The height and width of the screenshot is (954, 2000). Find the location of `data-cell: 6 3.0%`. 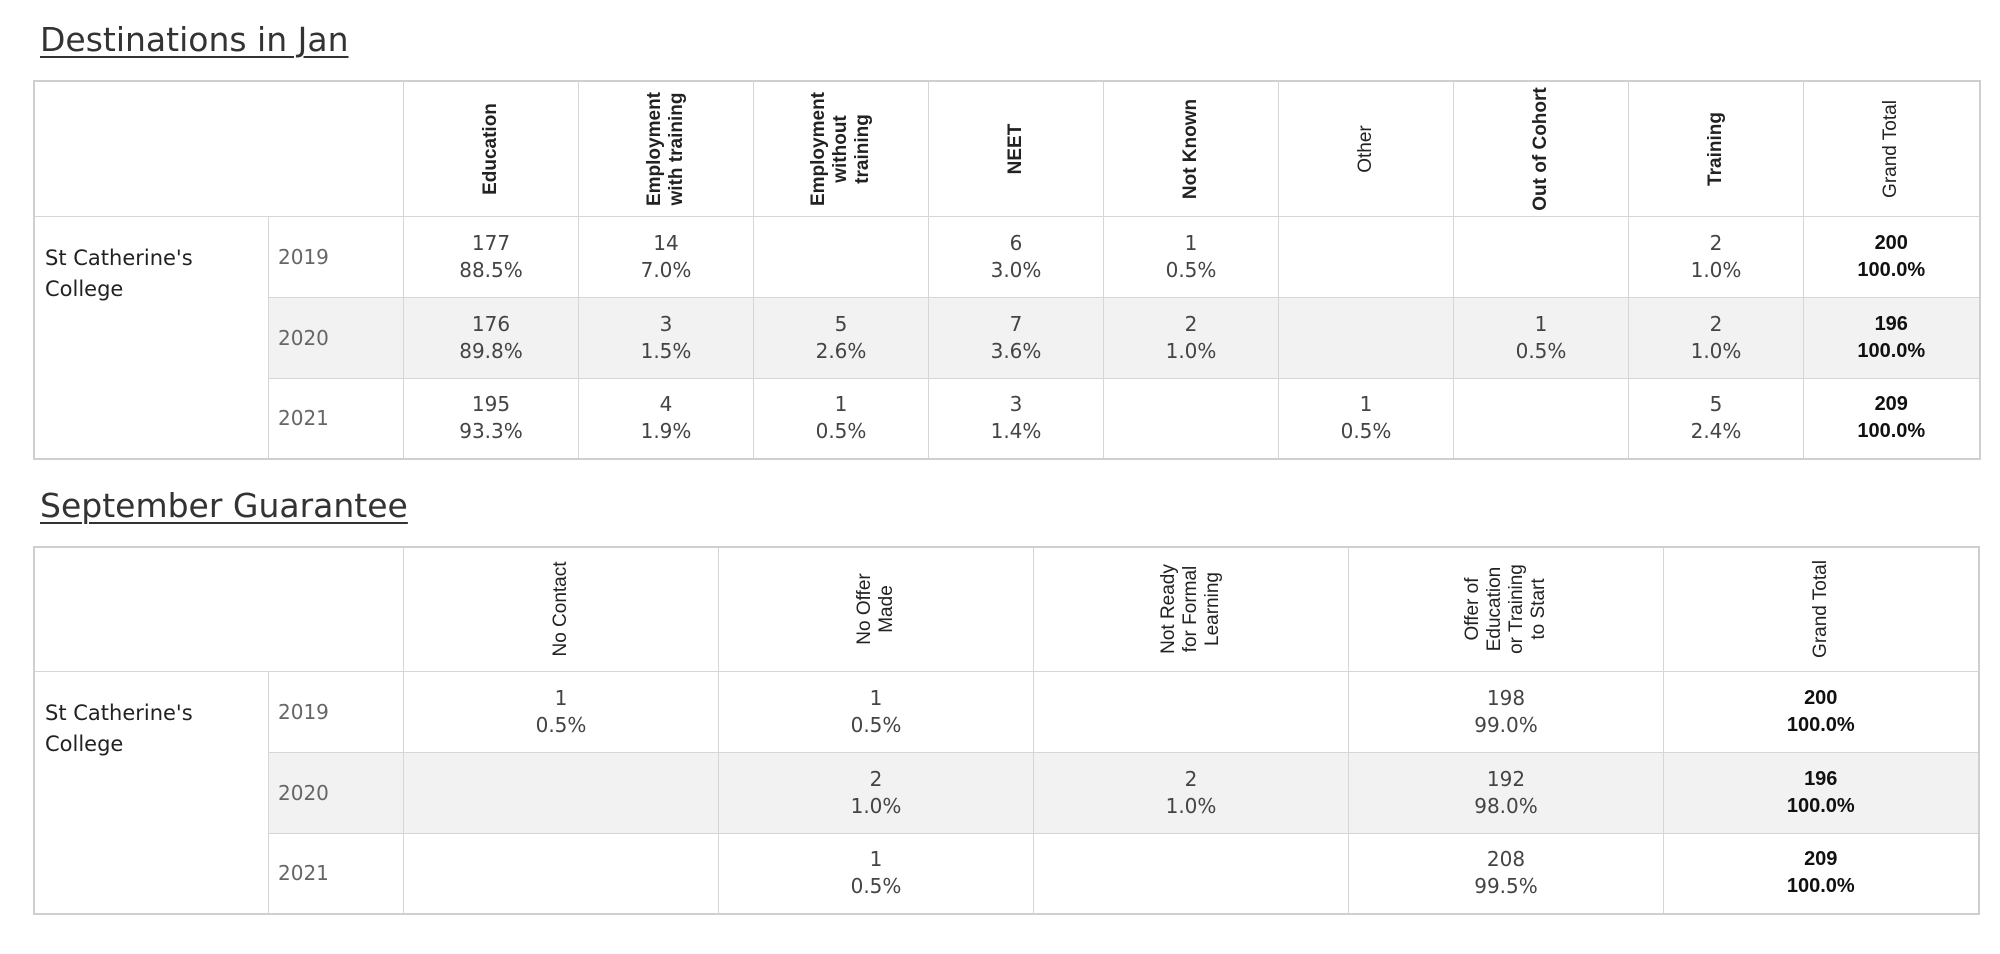

data-cell: 6 3.0% is located at coordinates (1016, 256).